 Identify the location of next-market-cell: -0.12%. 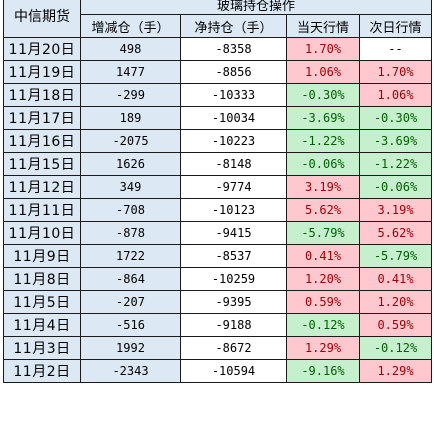
(395, 348).